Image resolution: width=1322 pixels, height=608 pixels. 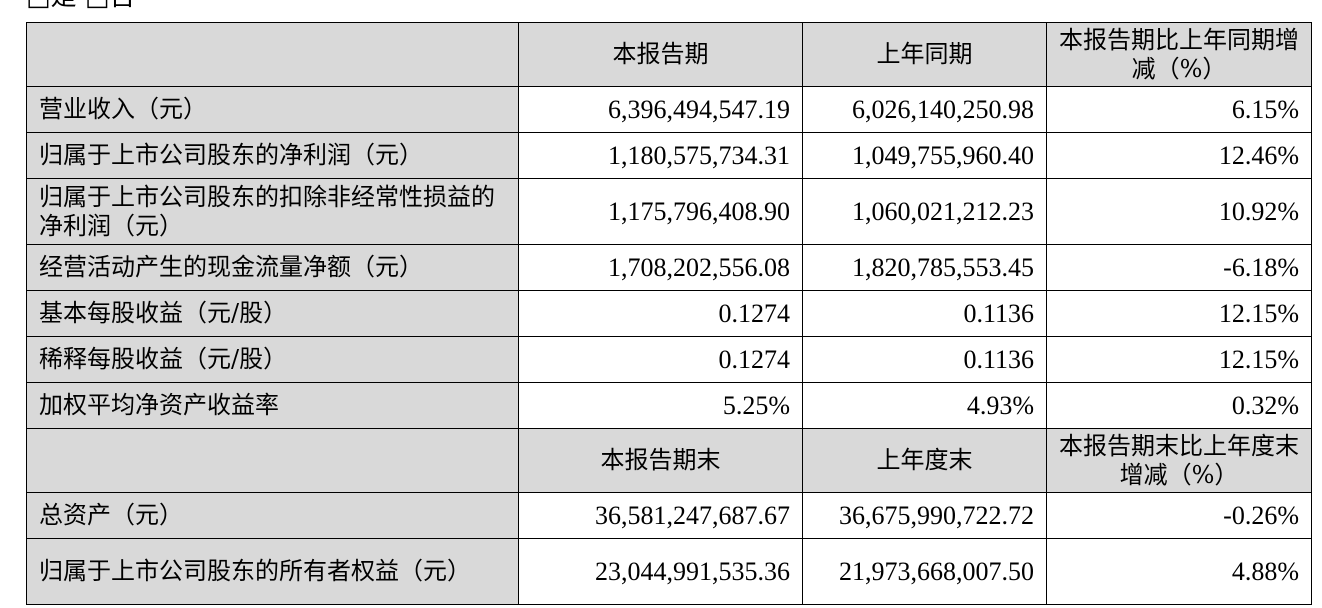 What do you see at coordinates (1179, 405) in the screenshot?
I see `change-value: 0.32%` at bounding box center [1179, 405].